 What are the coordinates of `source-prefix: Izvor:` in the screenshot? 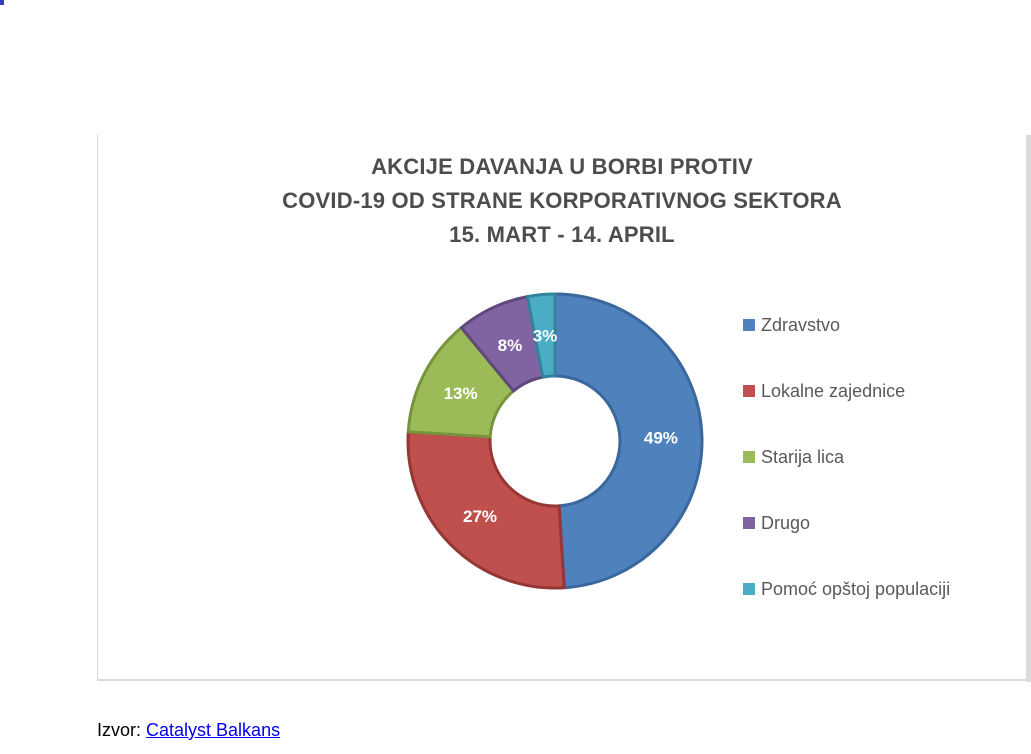 It's located at (122, 730).